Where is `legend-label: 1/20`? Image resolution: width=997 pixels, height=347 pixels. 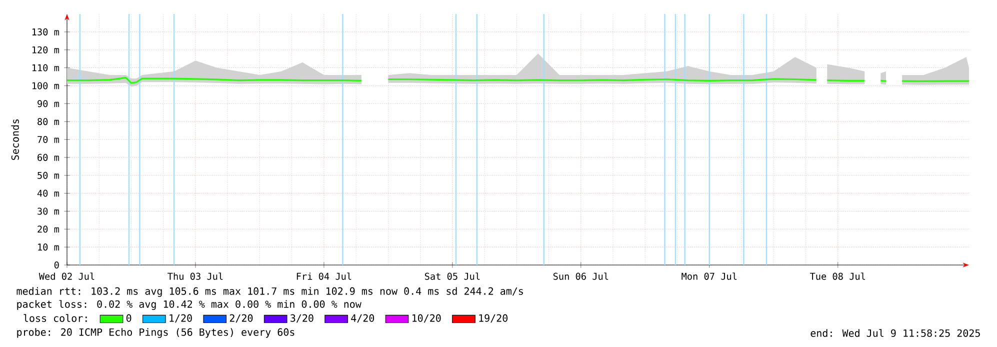
legend-label: 1/20 is located at coordinates (181, 318).